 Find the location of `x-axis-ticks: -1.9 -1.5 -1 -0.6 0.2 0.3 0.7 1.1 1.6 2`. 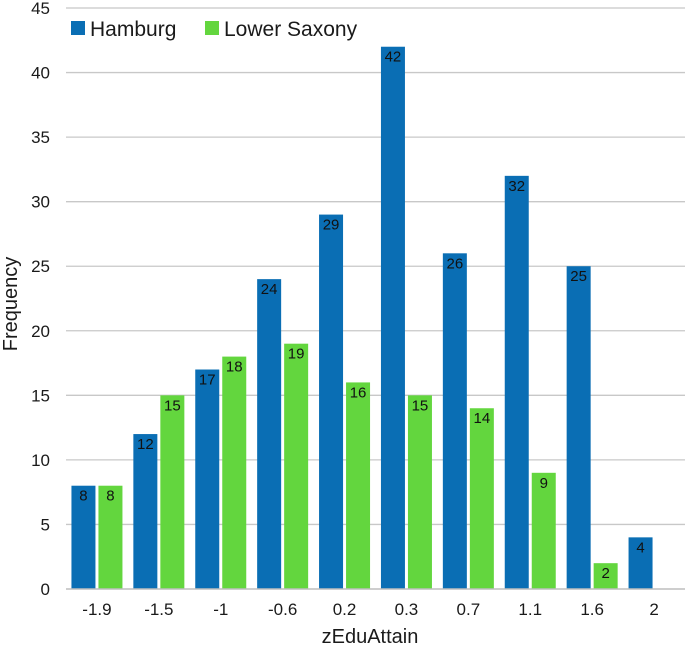

x-axis-ticks: -1.9 -1.5 -1 -0.6 0.2 0.3 0.7 1.1 1.6 2 is located at coordinates (370, 609).